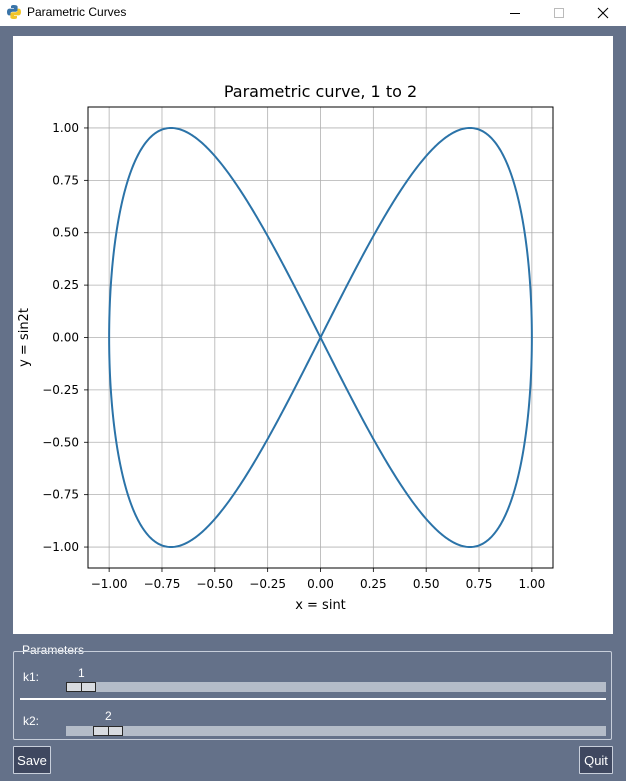  I want to click on y-tick-label: 0.25, so click(65, 285).